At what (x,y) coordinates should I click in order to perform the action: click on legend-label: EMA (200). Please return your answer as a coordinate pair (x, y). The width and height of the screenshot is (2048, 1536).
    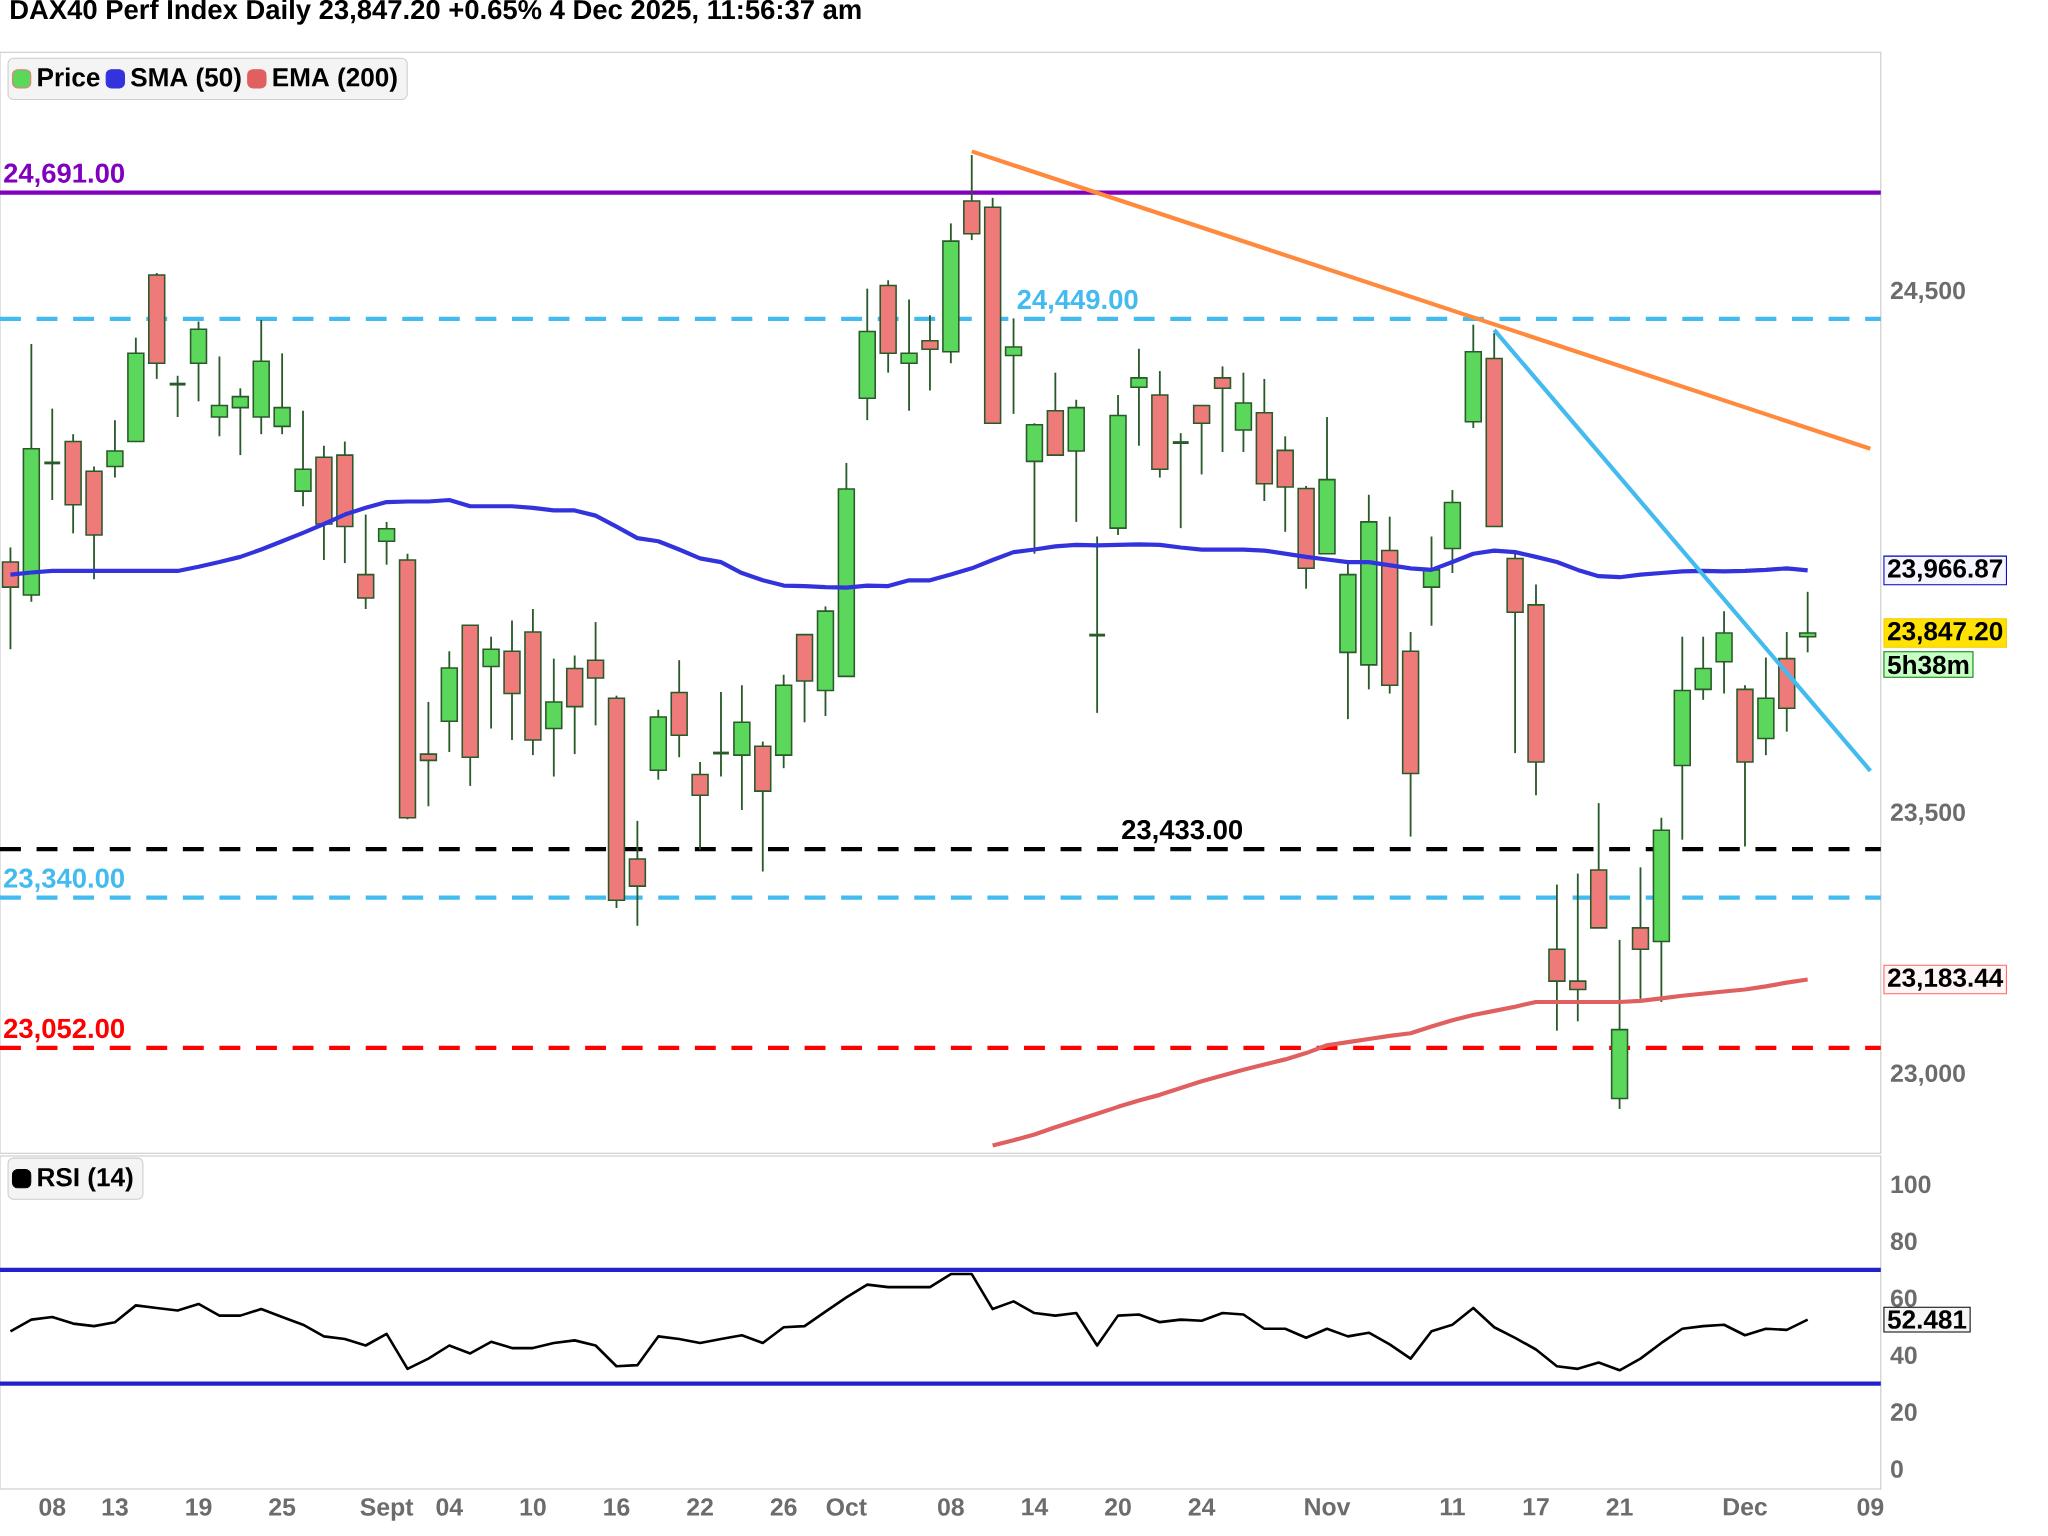
    Looking at the image, I should click on (335, 79).